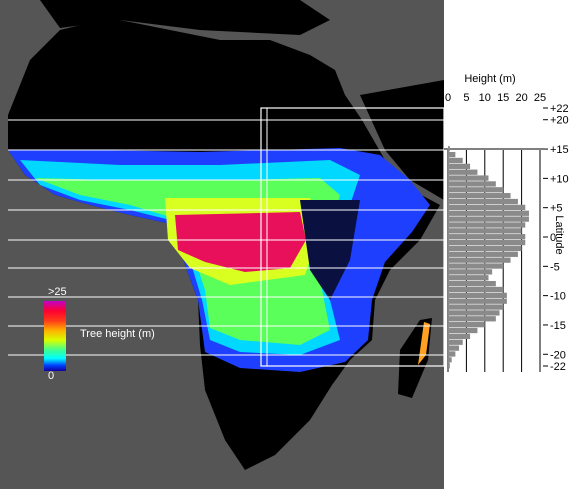 The image size is (569, 489). I want to click on x-tick-label: 5, so click(466, 98).